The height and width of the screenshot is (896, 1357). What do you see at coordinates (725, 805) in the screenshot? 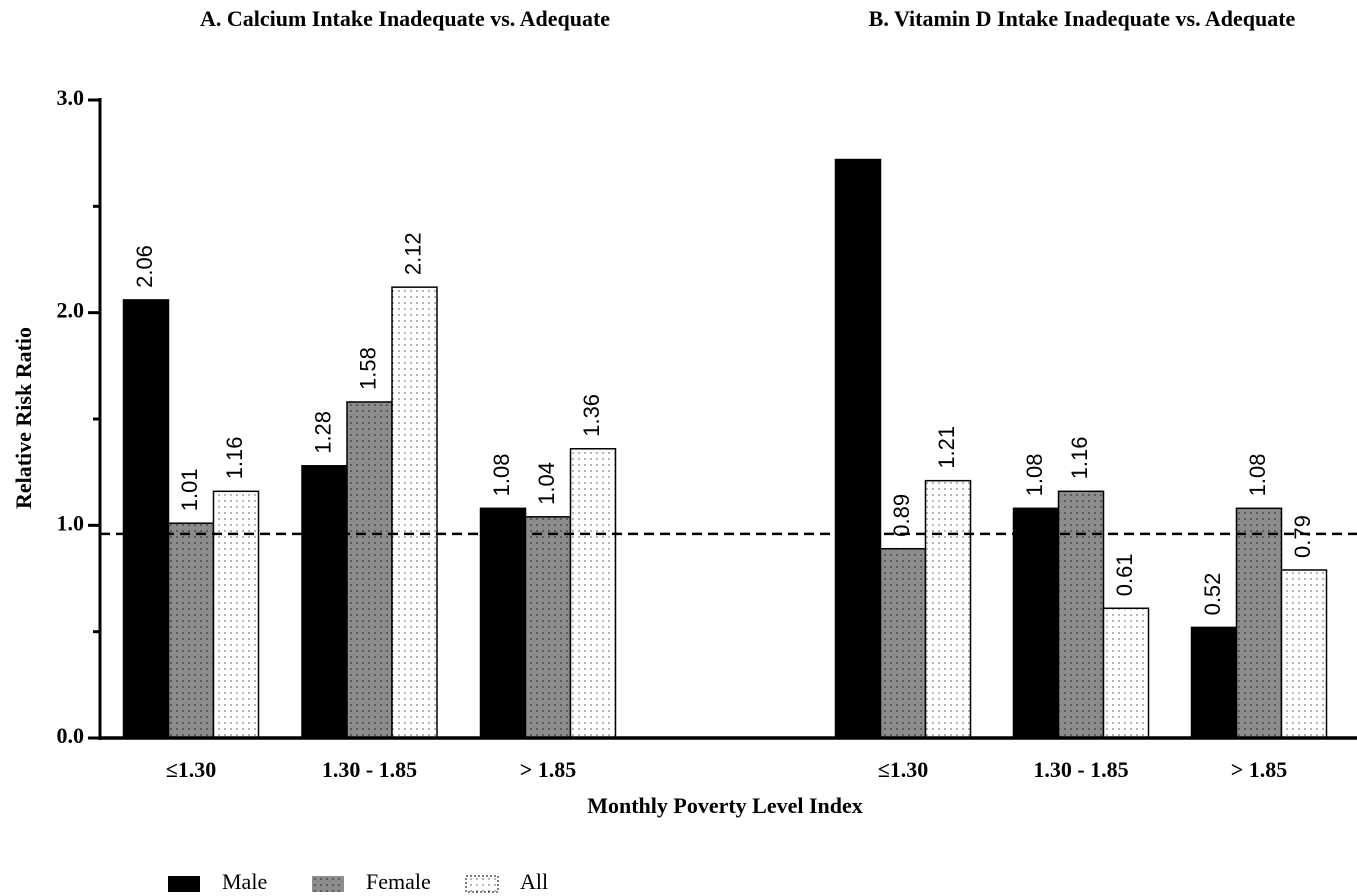
I see `x-axis-label: Monthly Poverty Level Index` at bounding box center [725, 805].